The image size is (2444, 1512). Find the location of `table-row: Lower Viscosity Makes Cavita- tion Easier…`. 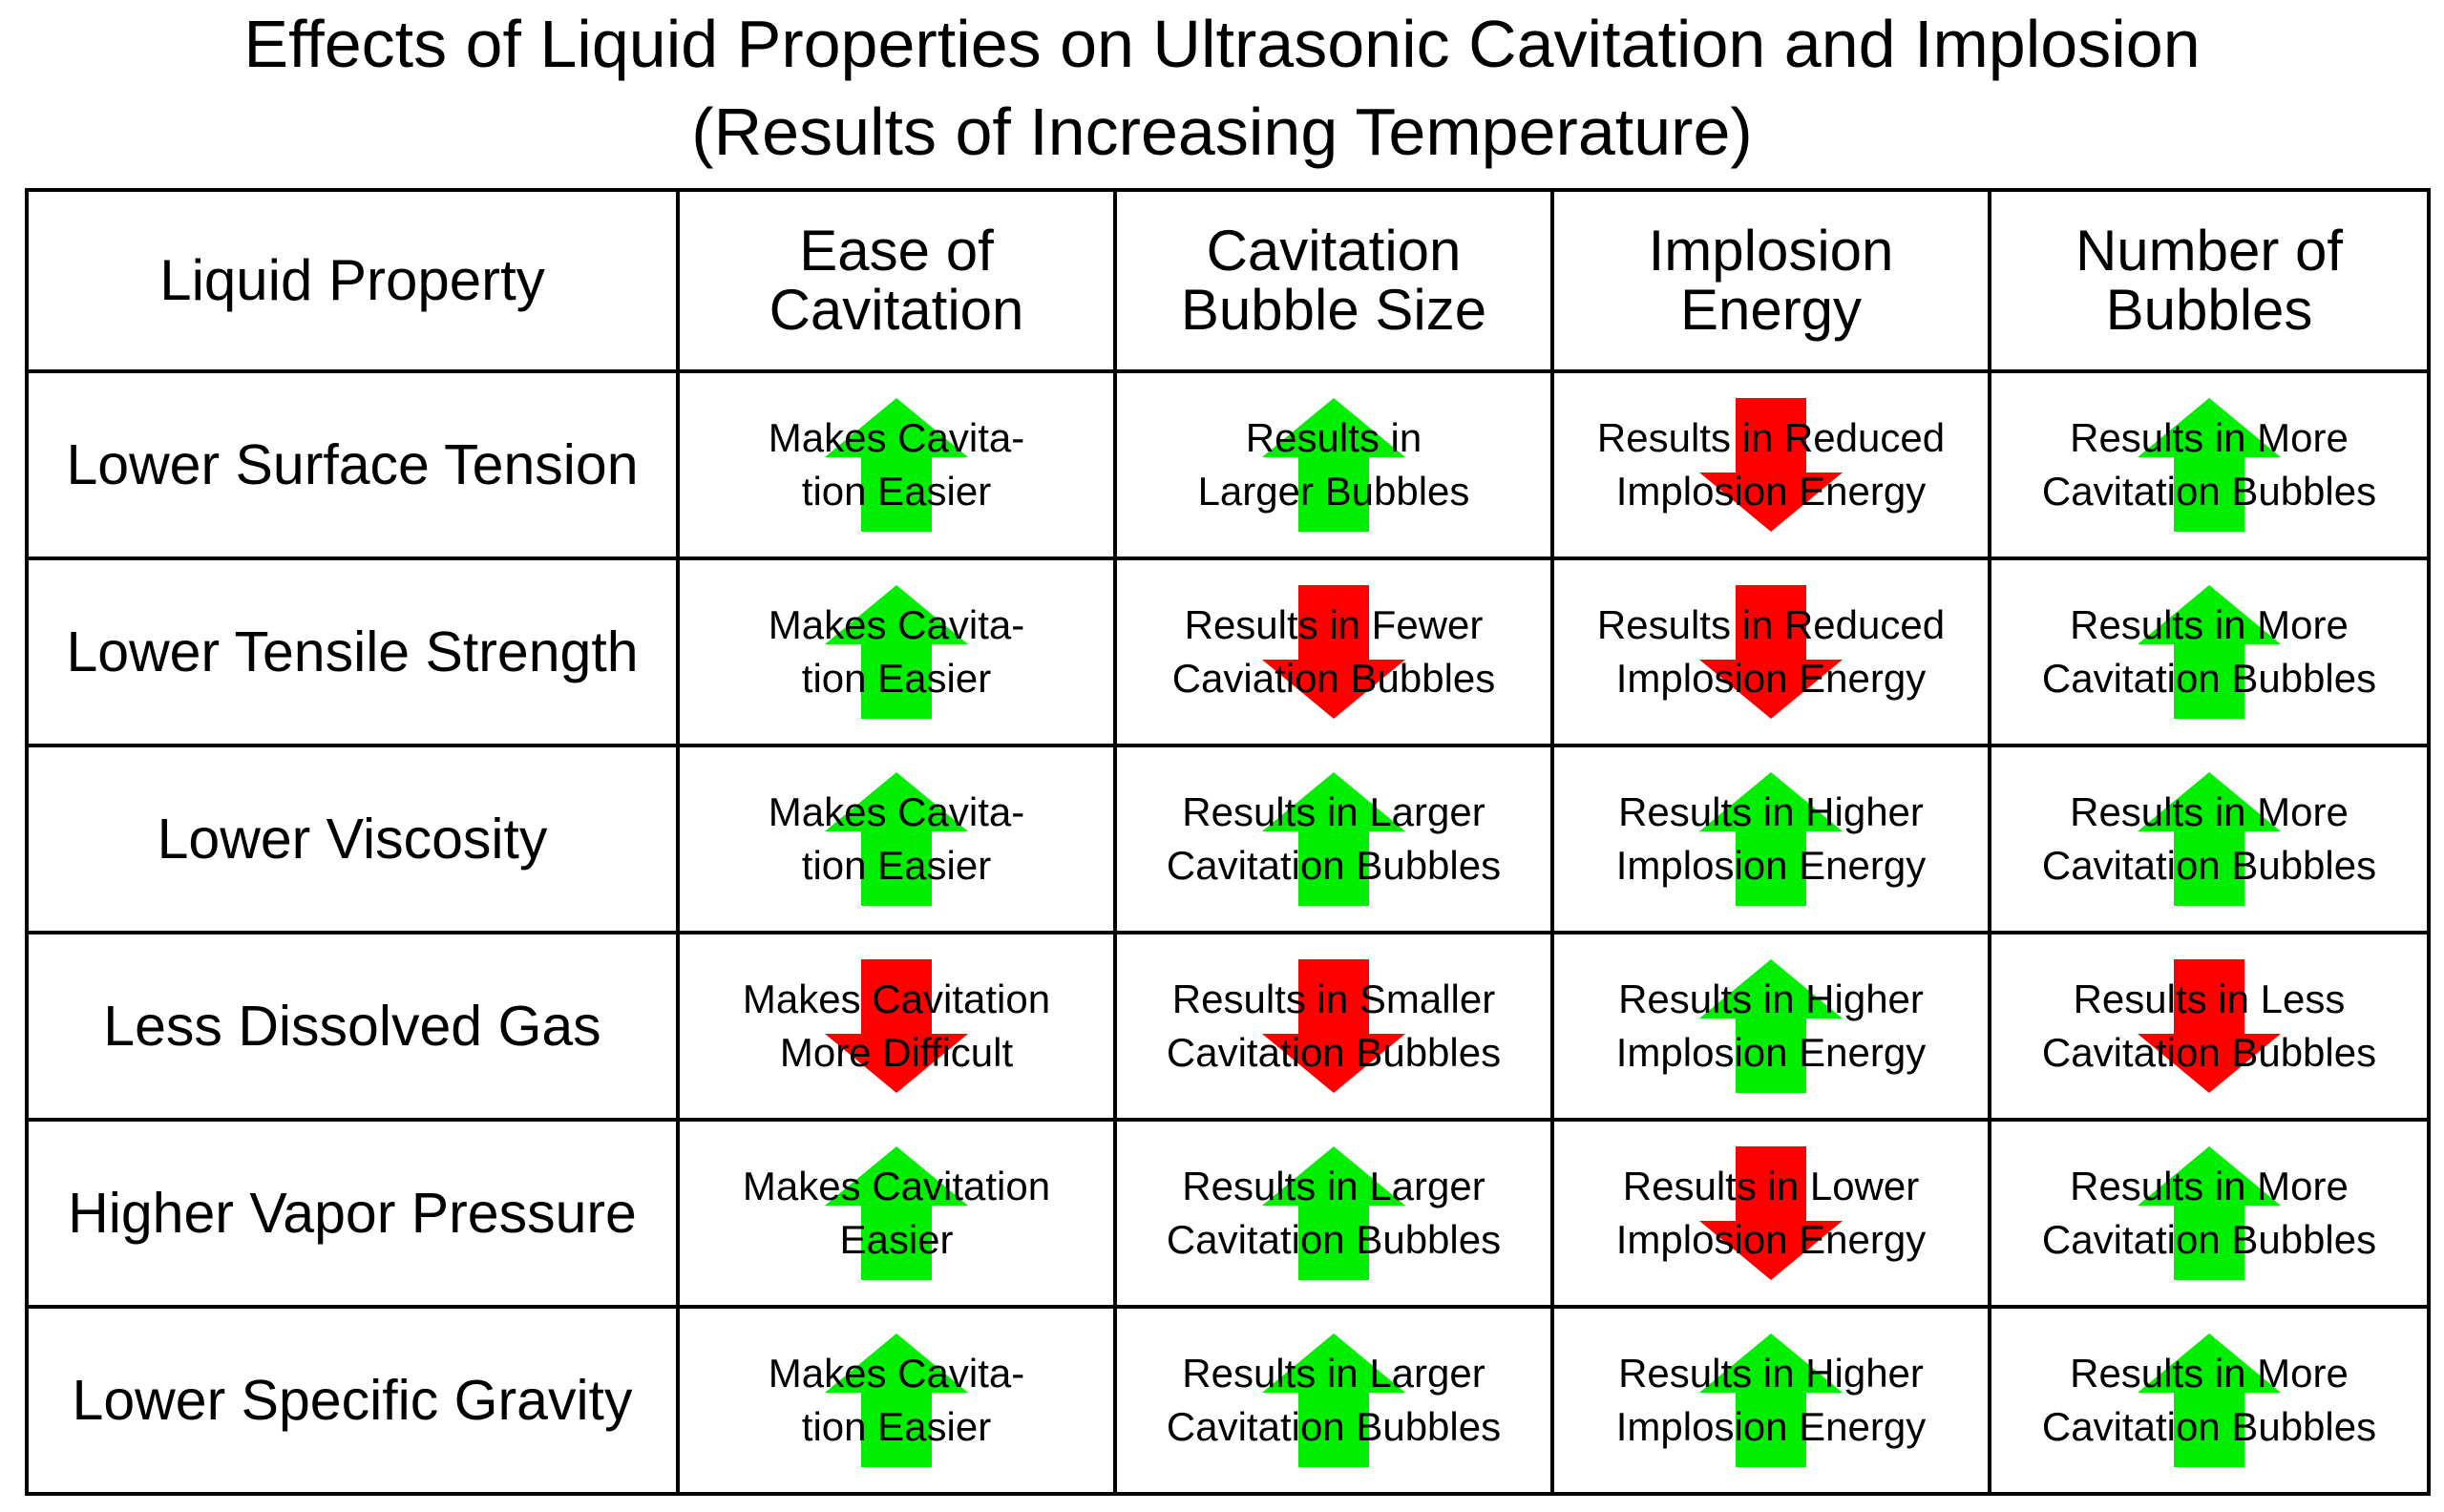

table-row: Lower Viscosity Makes Cavita- tion Easier… is located at coordinates (1228, 839).